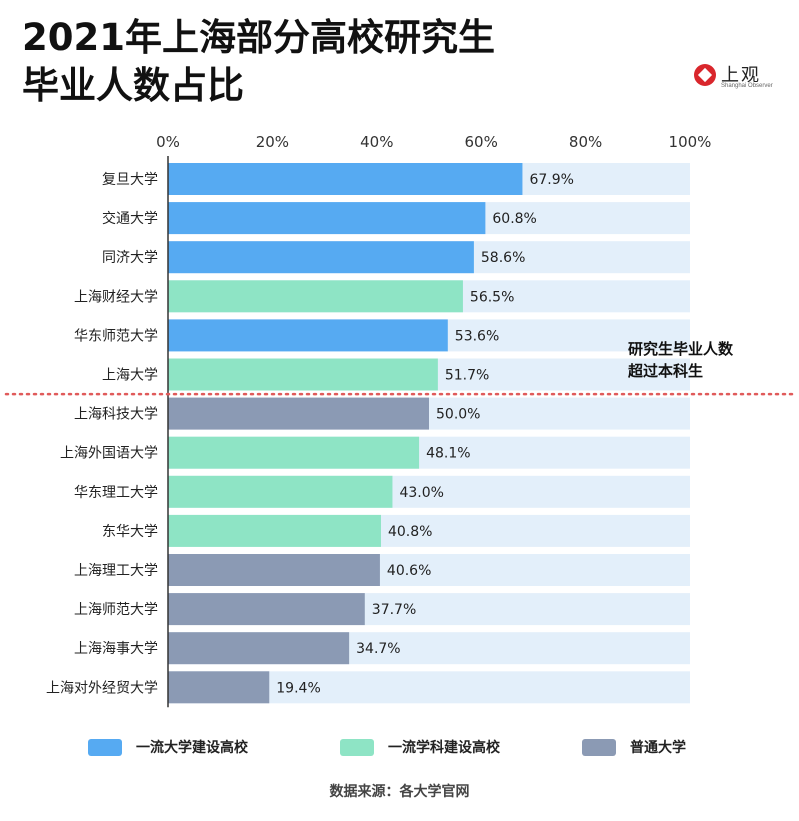 The width and height of the screenshot is (799, 821). What do you see at coordinates (705, 75) in the screenshot?
I see `logo-icon` at bounding box center [705, 75].